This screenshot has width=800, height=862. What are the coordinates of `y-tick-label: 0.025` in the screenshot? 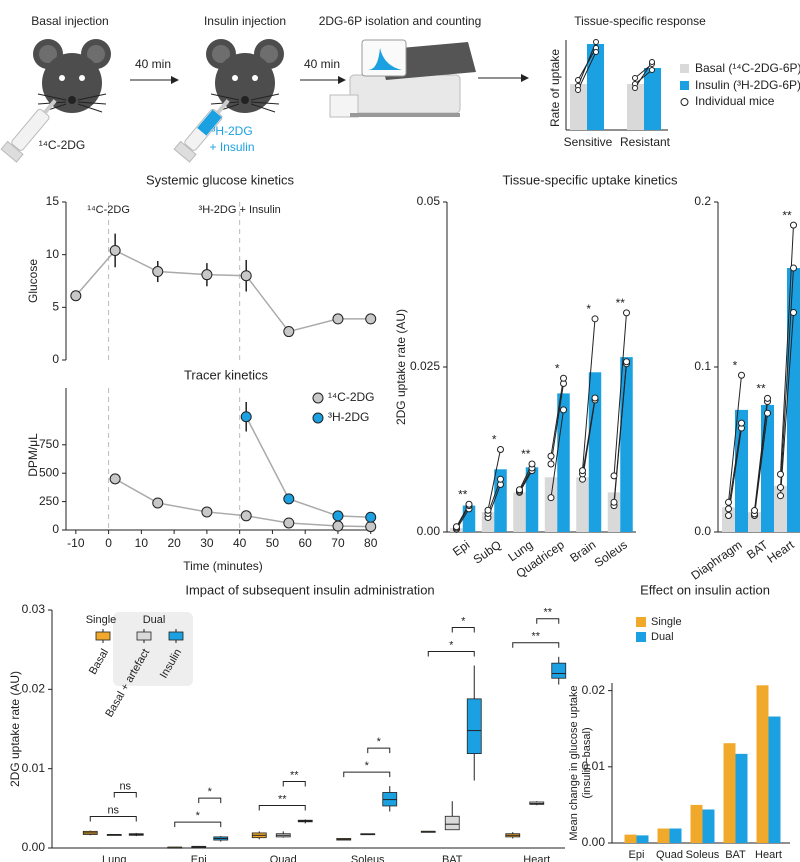 It's located at (425, 366).